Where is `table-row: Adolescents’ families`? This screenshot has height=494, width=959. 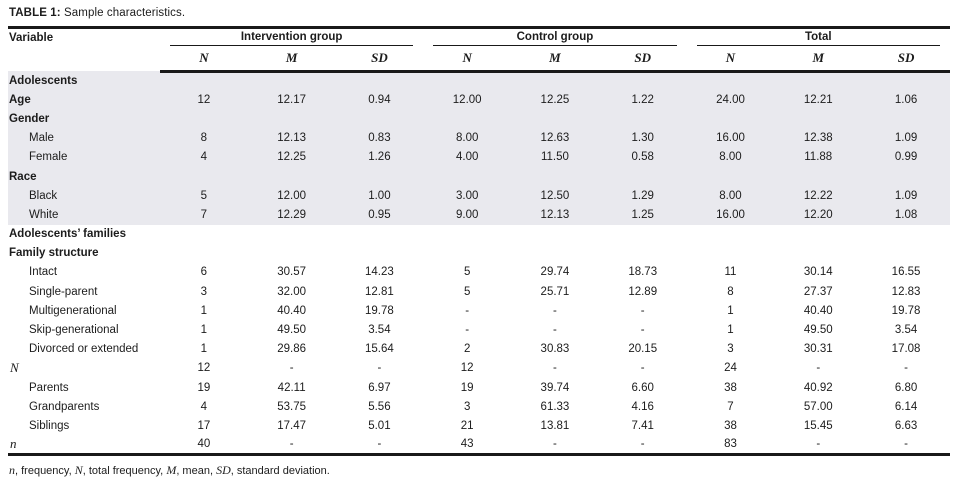 table-row: Adolescents’ families is located at coordinates (479, 234).